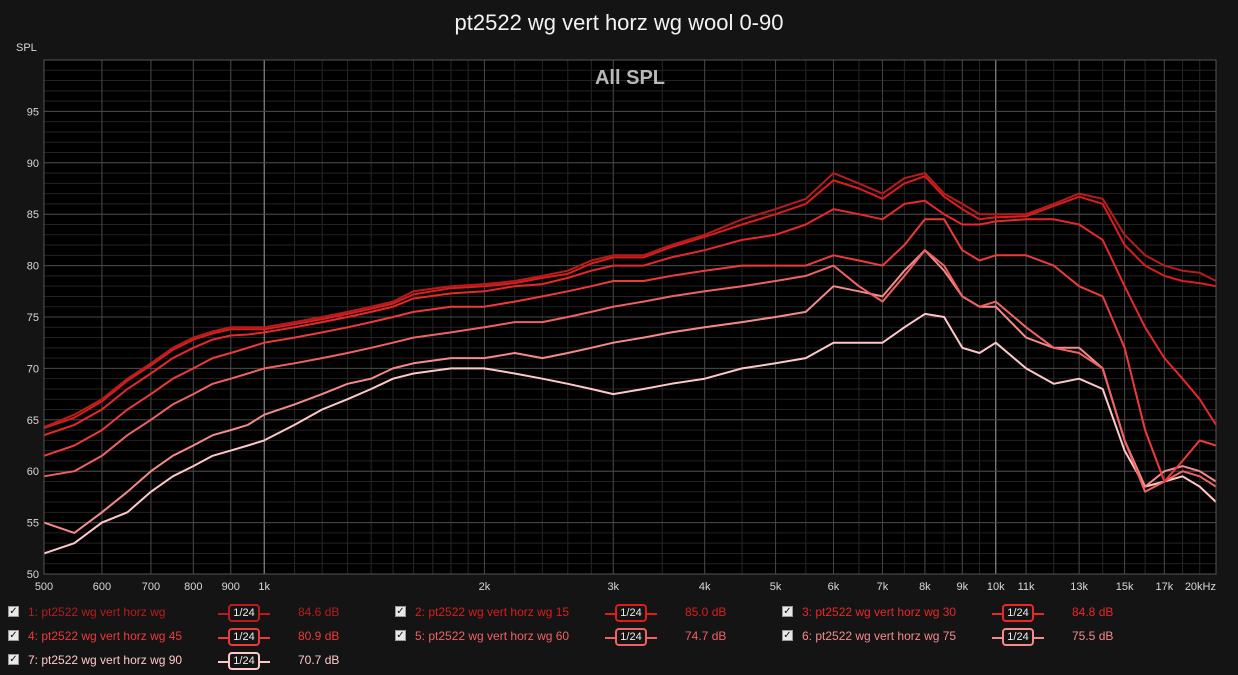 The height and width of the screenshot is (675, 1238). I want to click on y-tick-label: 55, so click(33, 524).